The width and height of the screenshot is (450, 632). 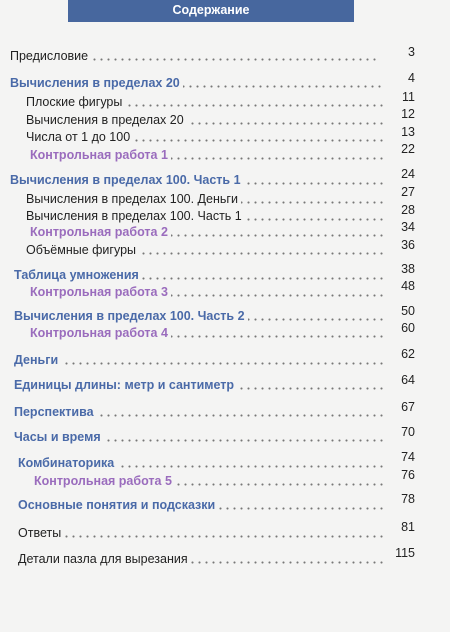 What do you see at coordinates (205, 137) in the screenshot?
I see `toc-entry: Числа от 1 до 100` at bounding box center [205, 137].